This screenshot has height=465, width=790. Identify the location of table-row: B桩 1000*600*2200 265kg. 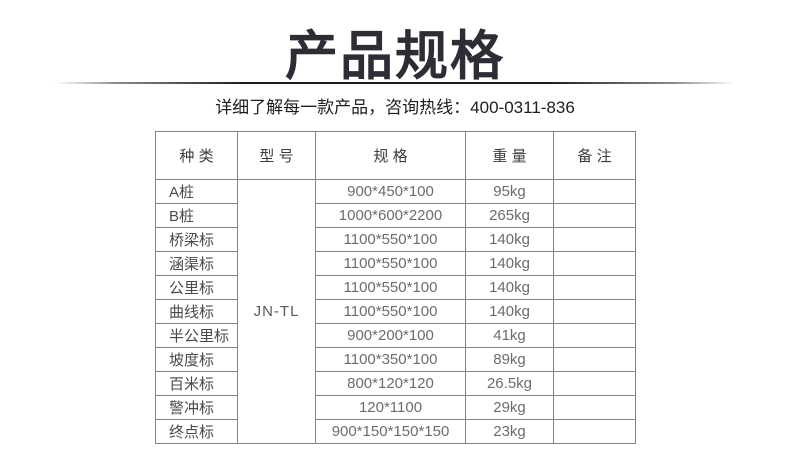
(395, 215).